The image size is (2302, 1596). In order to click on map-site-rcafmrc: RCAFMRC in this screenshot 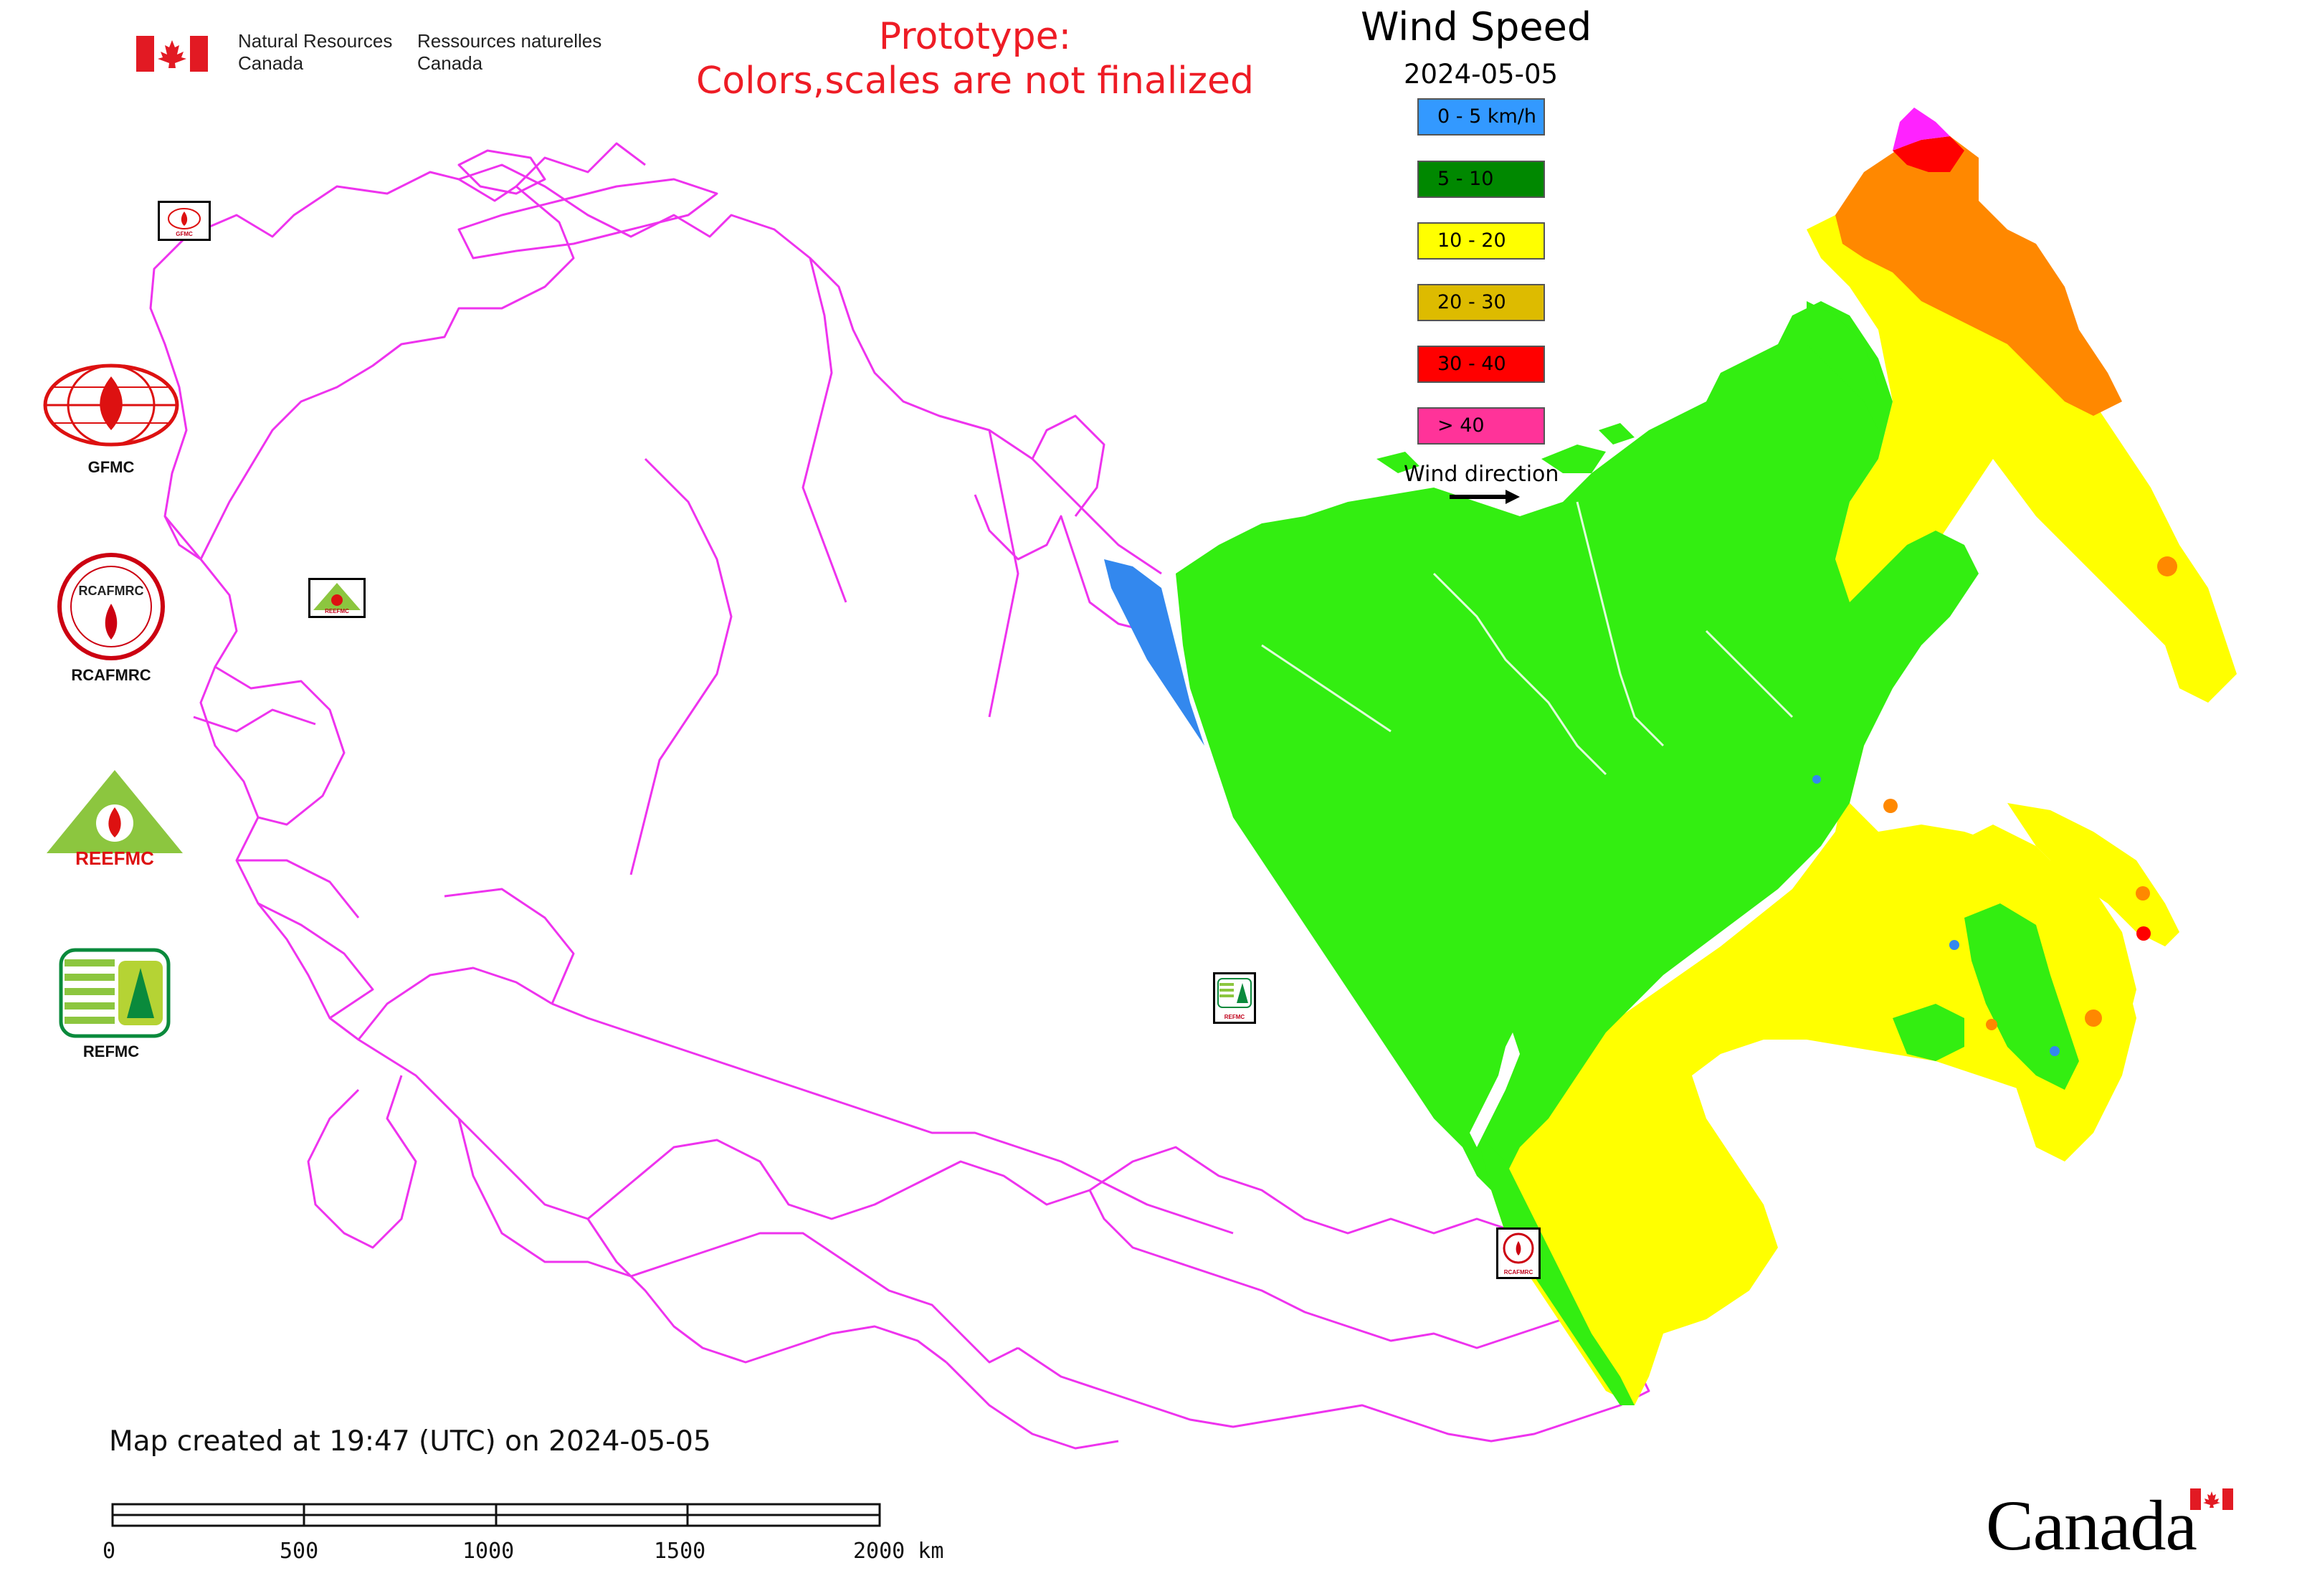, I will do `click(1519, 1253)`.